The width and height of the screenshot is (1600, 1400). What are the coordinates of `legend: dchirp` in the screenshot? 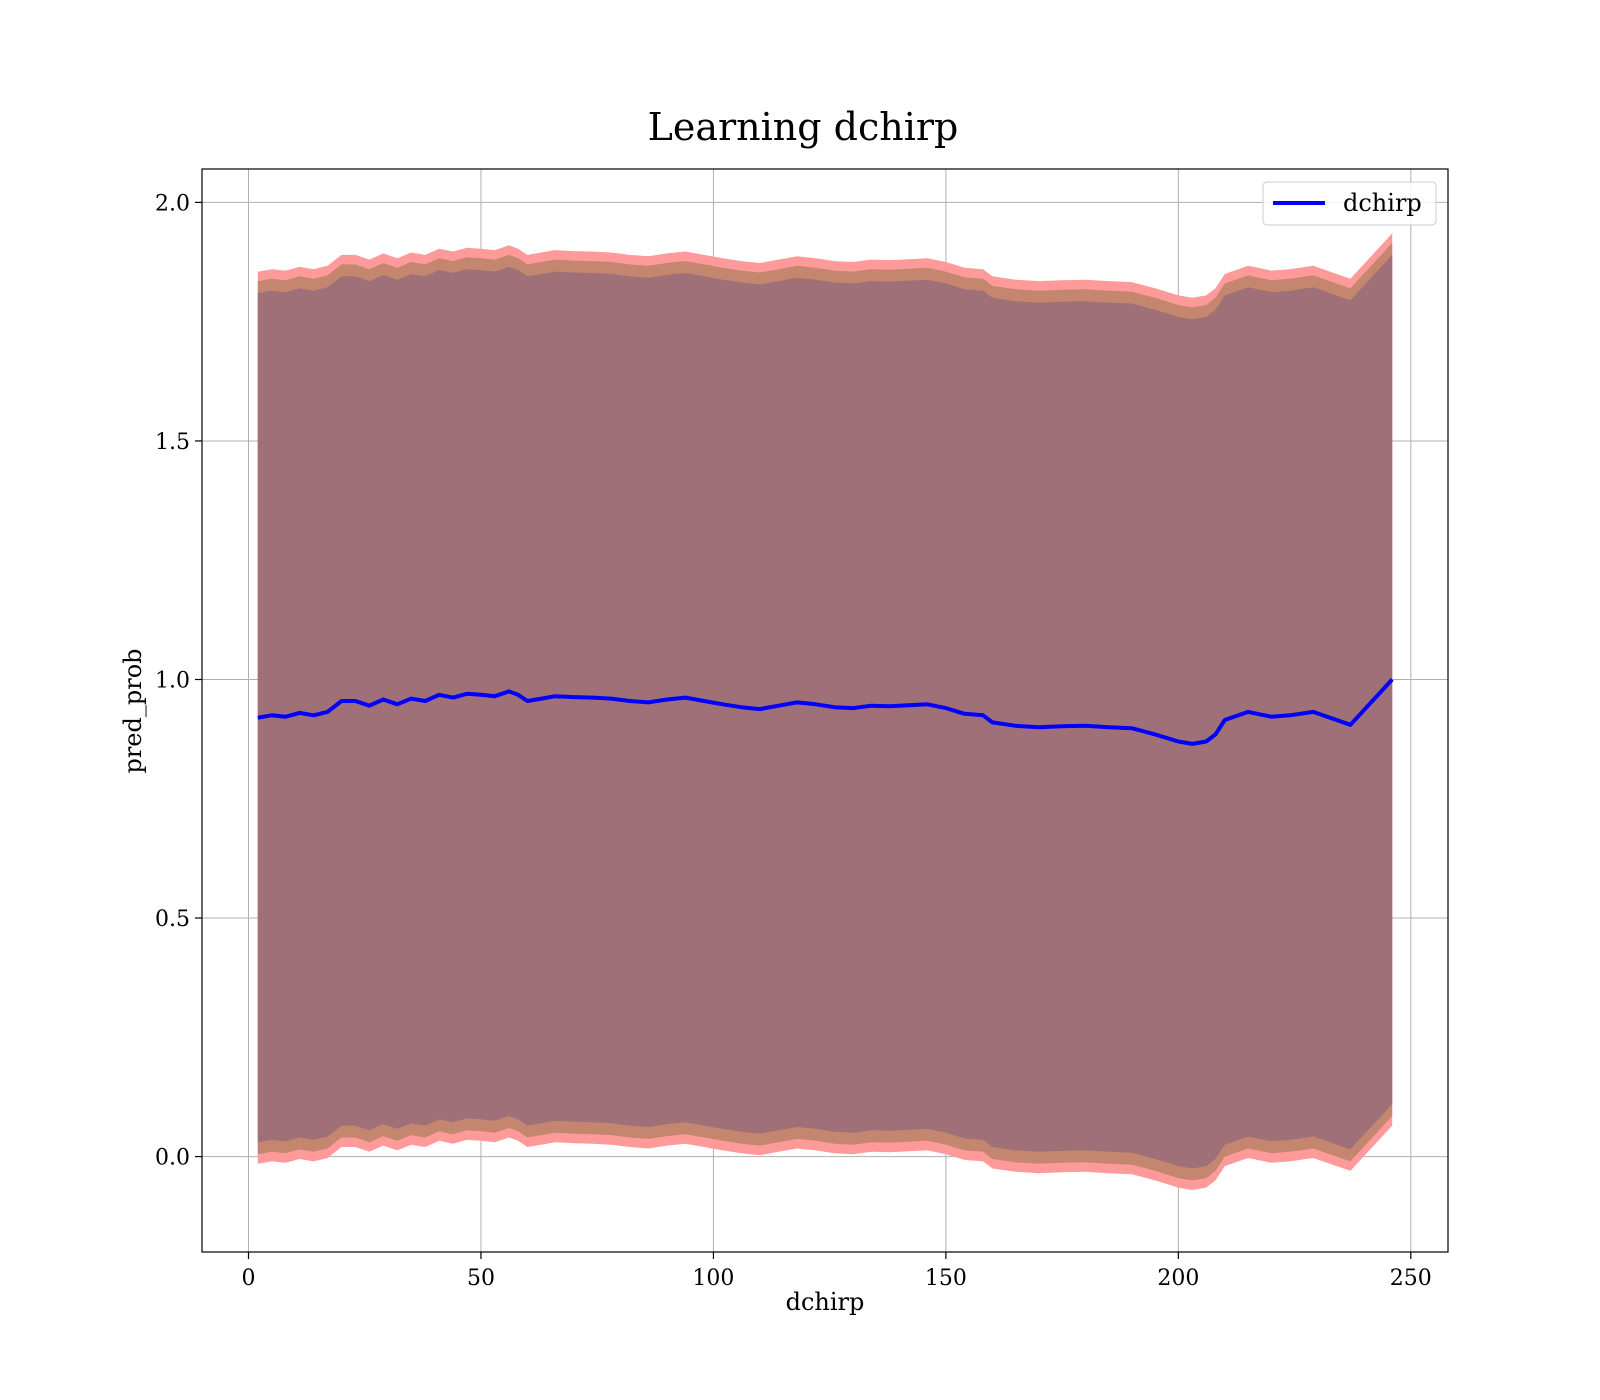 It's located at (1349, 203).